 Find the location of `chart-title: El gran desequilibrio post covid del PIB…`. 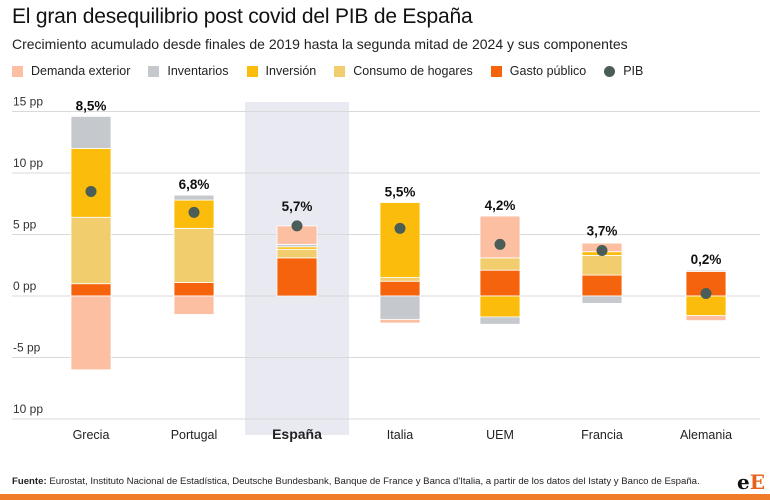

chart-title: El gran desequilibrio post covid del PIB… is located at coordinates (242, 16).